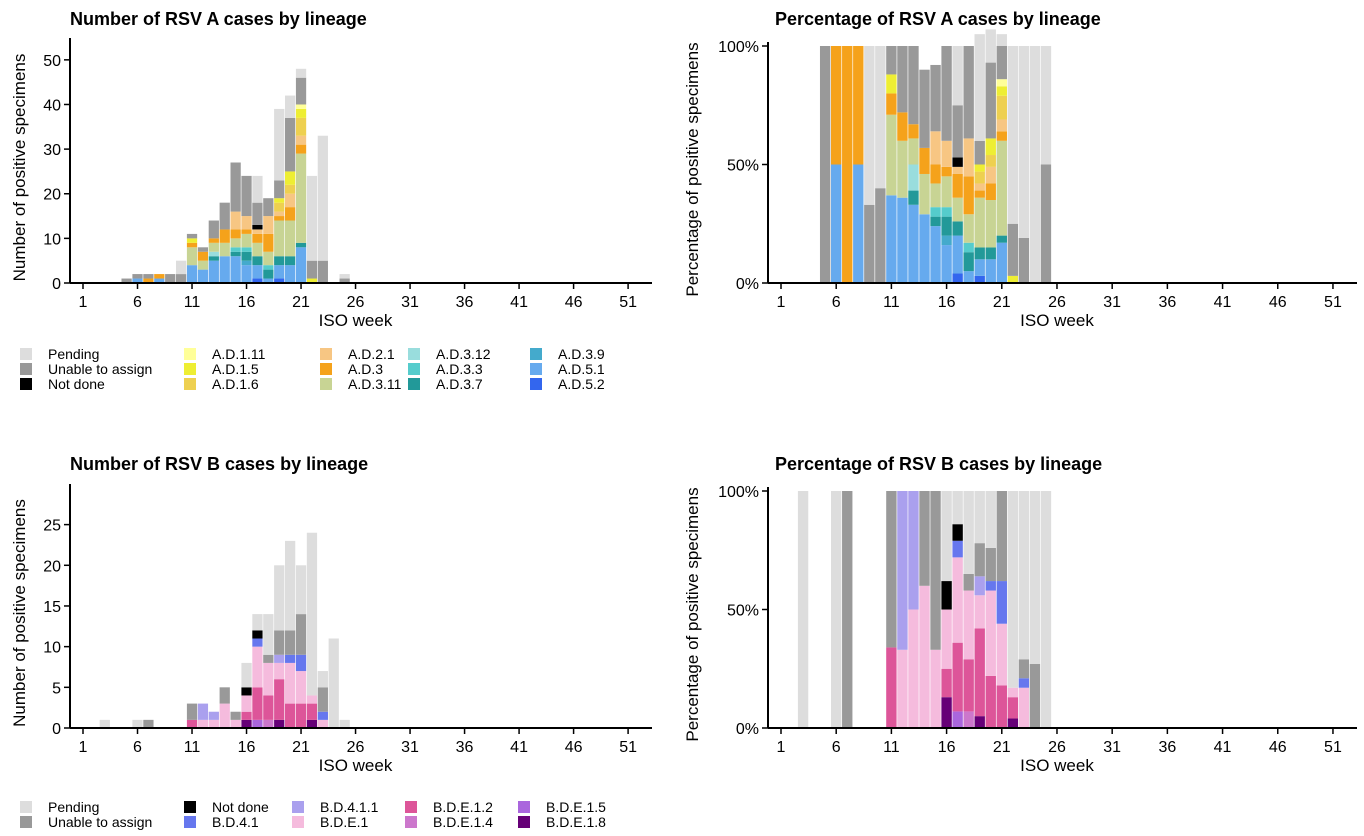 The image size is (1364, 836). What do you see at coordinates (52, 239) in the screenshot?
I see `y-tick-label: 10` at bounding box center [52, 239].